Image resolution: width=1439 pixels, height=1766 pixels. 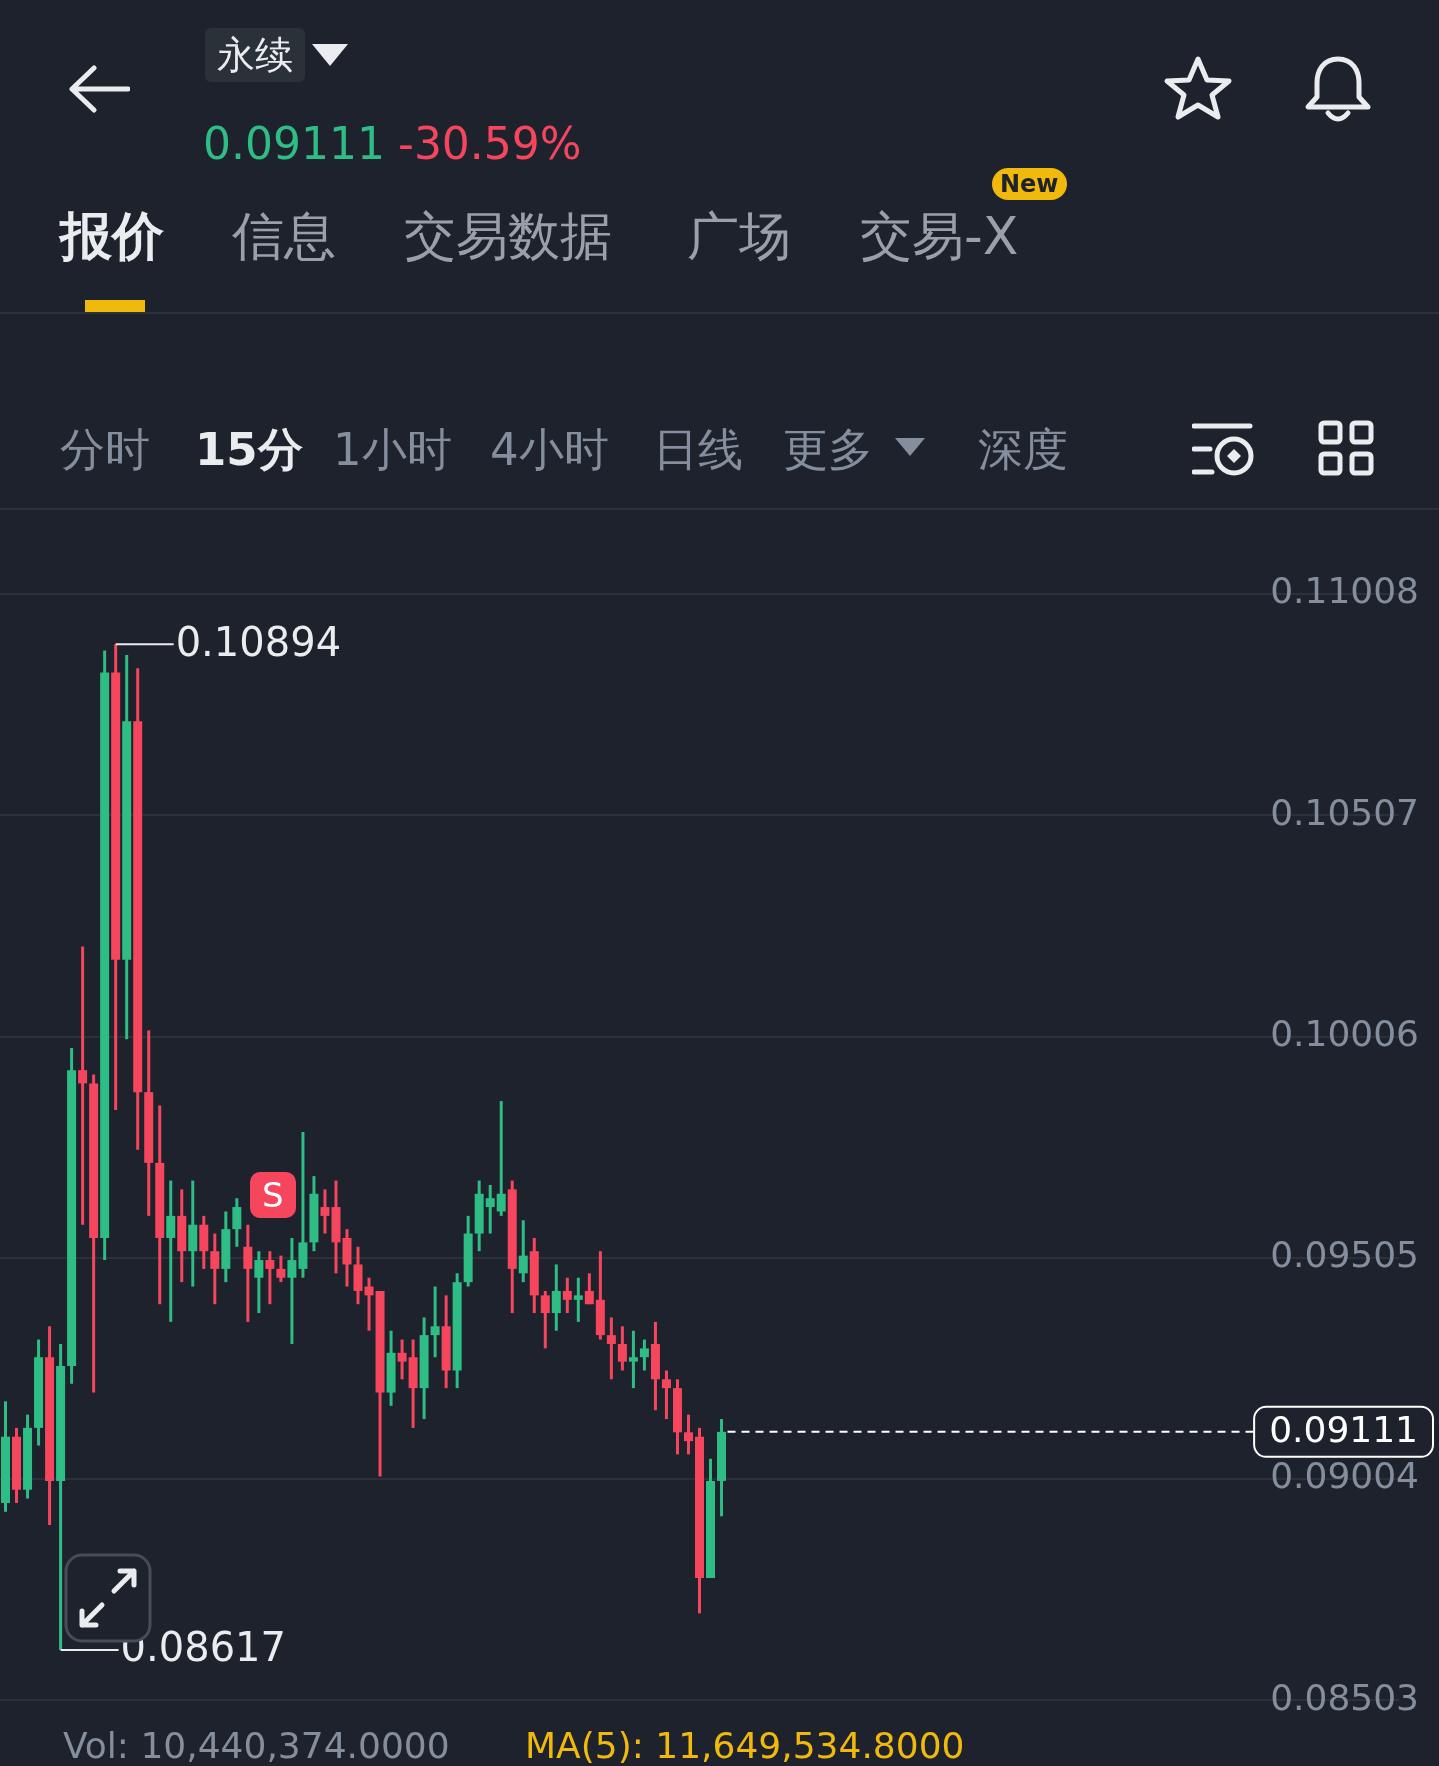 What do you see at coordinates (1344, 1033) in the screenshot?
I see `y-tick-label: 0.10006` at bounding box center [1344, 1033].